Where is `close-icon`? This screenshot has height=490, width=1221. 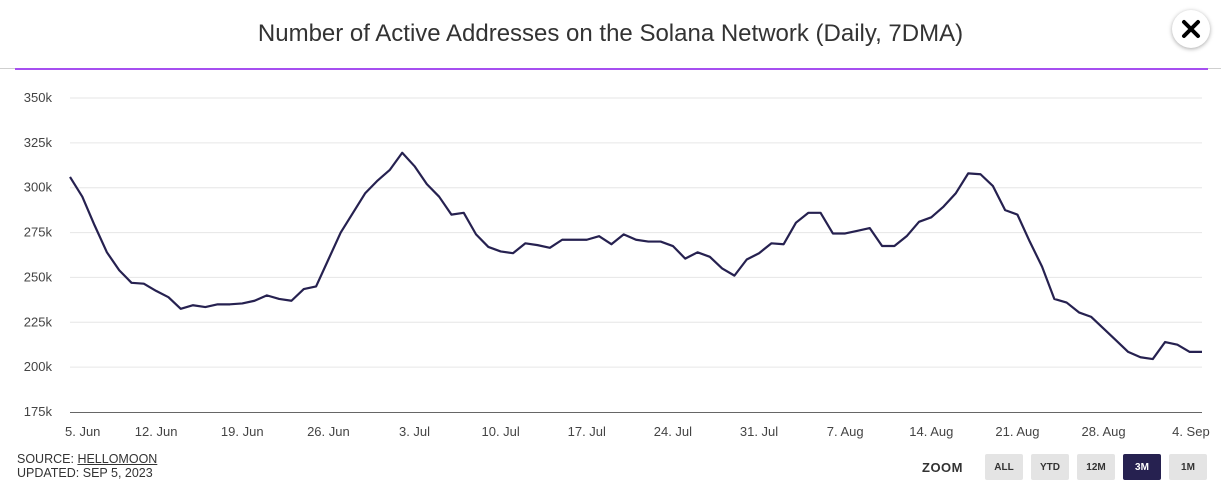
close-icon is located at coordinates (1191, 29).